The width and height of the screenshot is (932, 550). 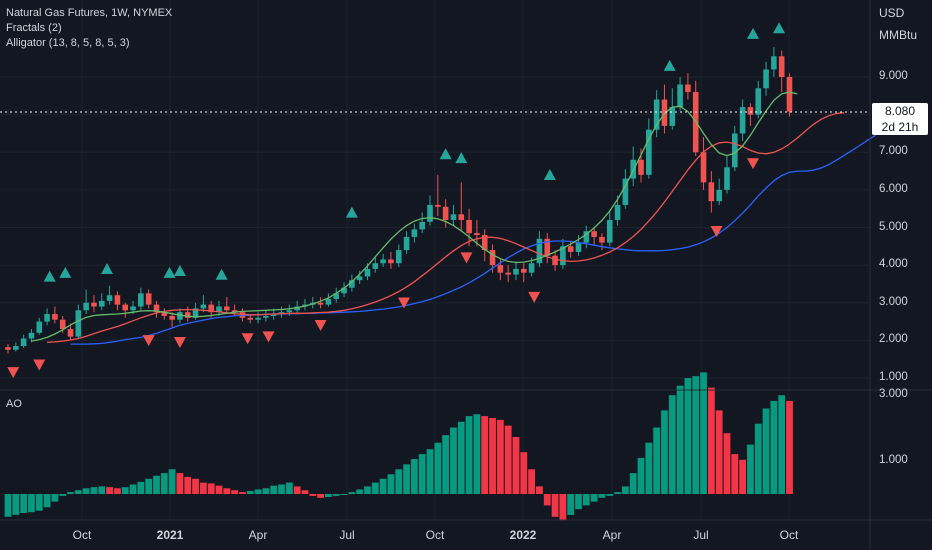 I want to click on alligator-indicator-label: Alligator (13, 8, 5, 8, 5, 3), so click(x=68, y=43).